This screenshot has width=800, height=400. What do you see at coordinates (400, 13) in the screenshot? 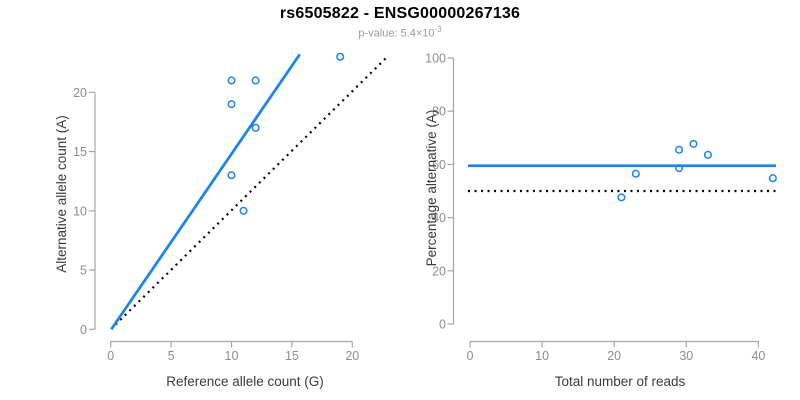
I see `figure-title: rs6505822 - ENSG00000267136` at bounding box center [400, 13].